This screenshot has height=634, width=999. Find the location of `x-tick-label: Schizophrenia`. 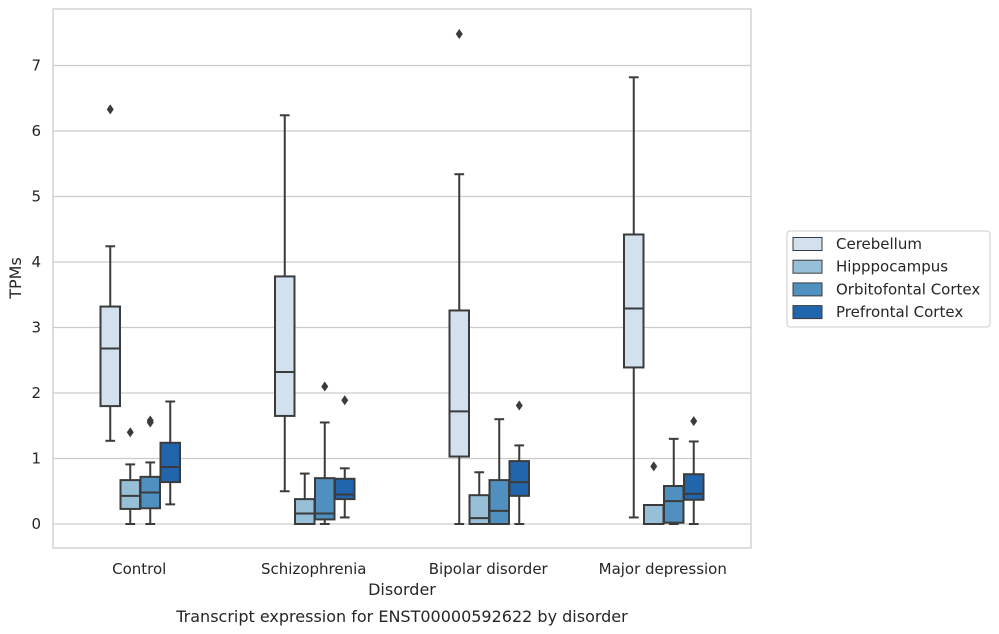

x-tick-label: Schizophrenia is located at coordinates (313, 569).